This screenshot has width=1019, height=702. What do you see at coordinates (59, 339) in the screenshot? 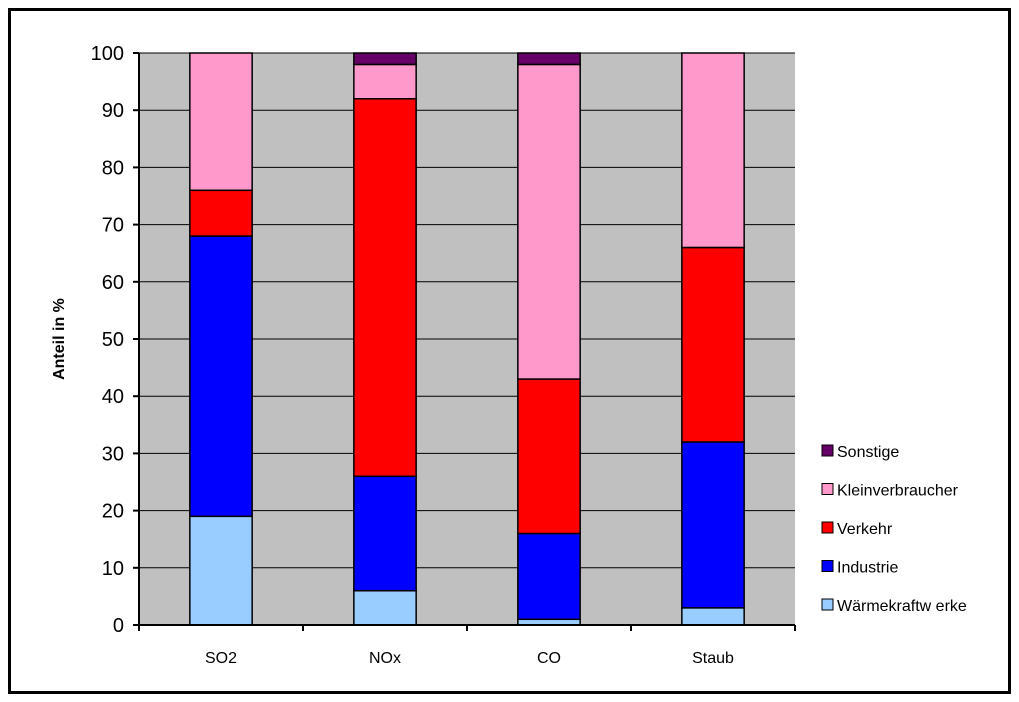
I see `y-axis-title: Anteil in %` at bounding box center [59, 339].